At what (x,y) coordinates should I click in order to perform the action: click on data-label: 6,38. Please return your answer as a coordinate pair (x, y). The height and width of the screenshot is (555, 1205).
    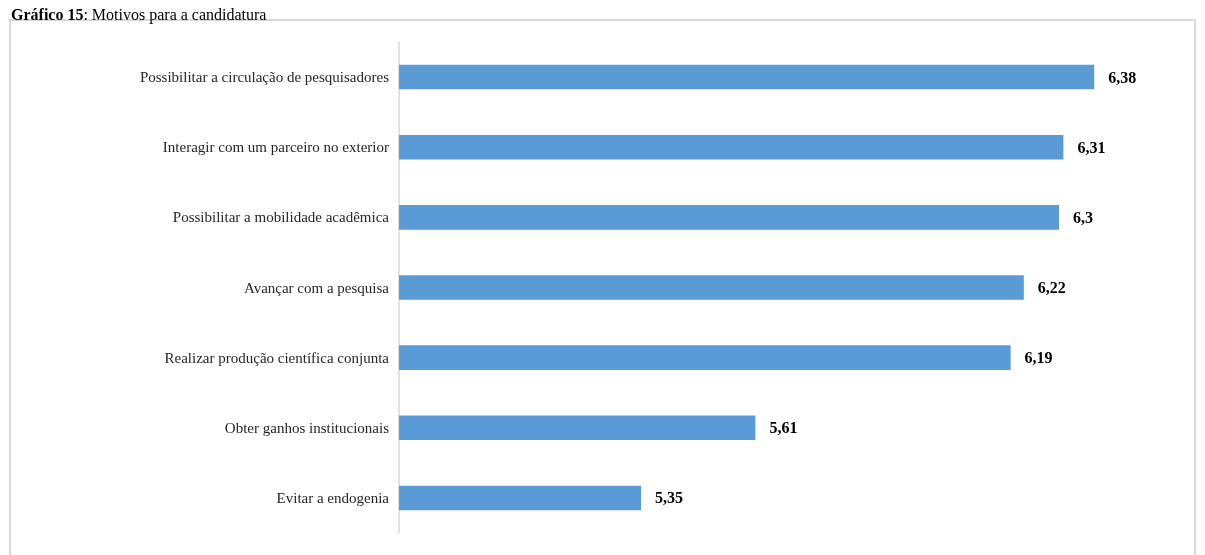
    Looking at the image, I should click on (1122, 77).